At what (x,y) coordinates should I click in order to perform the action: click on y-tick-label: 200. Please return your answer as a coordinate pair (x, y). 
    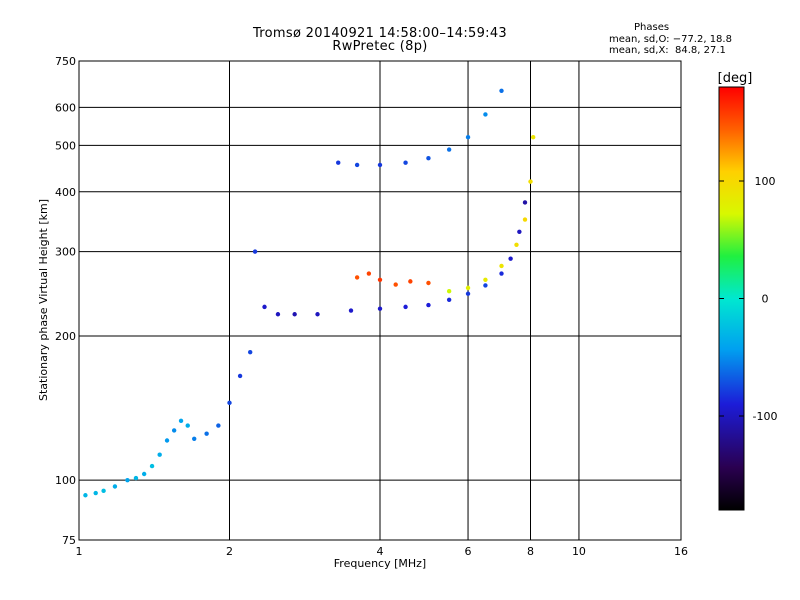
    Looking at the image, I should click on (65, 336).